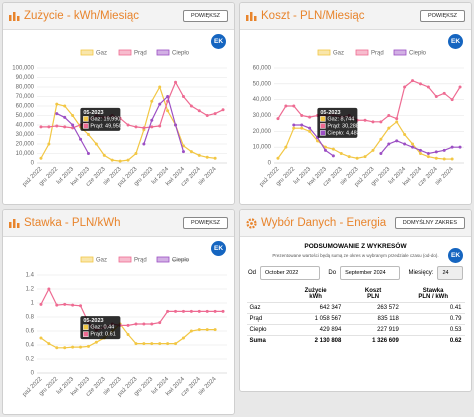 The height and width of the screenshot is (417, 474). I want to click on header-text: Stawka, so click(433, 291).